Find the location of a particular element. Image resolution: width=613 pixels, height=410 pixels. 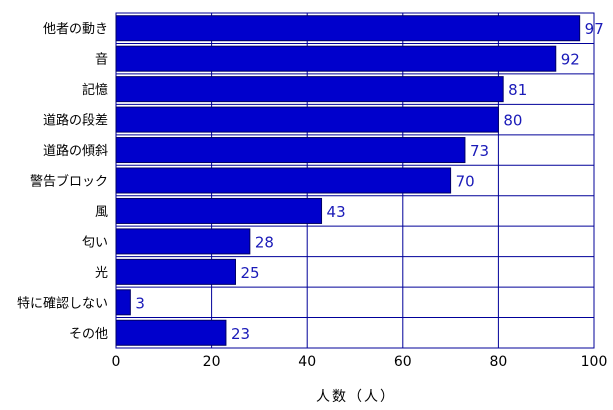

value-label: 28 is located at coordinates (264, 242).